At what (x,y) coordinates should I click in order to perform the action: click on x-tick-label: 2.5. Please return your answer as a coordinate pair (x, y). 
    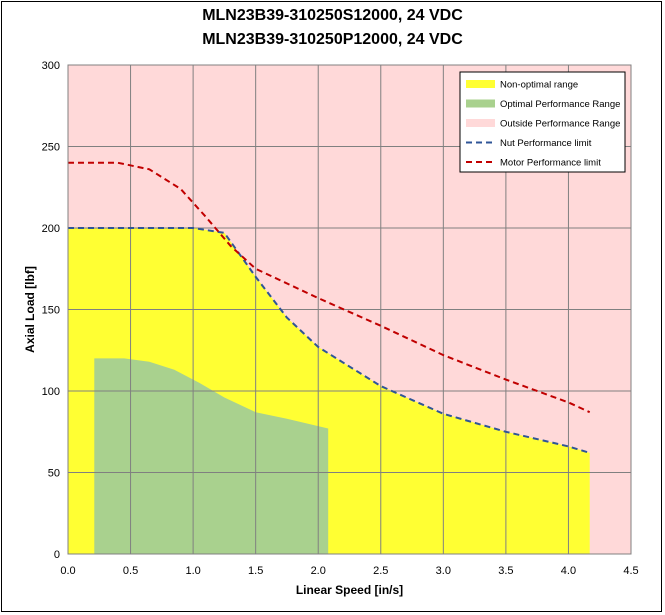
    Looking at the image, I should click on (380, 571).